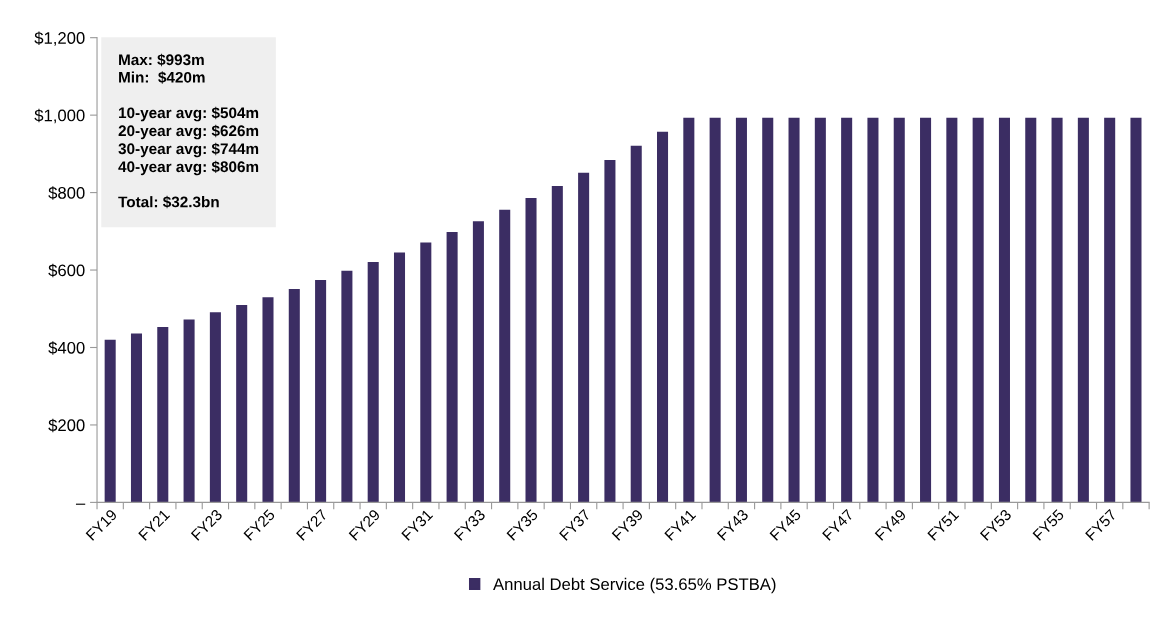 Image resolution: width=1169 pixels, height=628 pixels. I want to click on y-tick-label: –, so click(80, 504).